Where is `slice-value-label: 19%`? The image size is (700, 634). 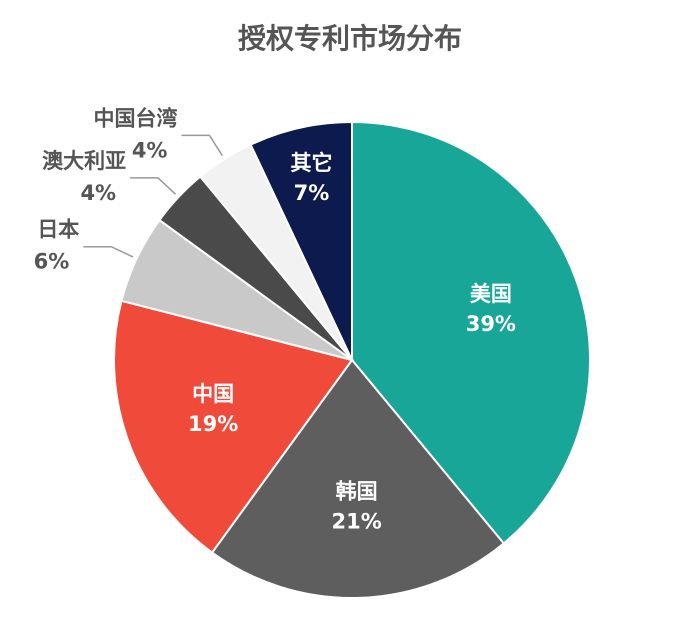 slice-value-label: 19% is located at coordinates (213, 424).